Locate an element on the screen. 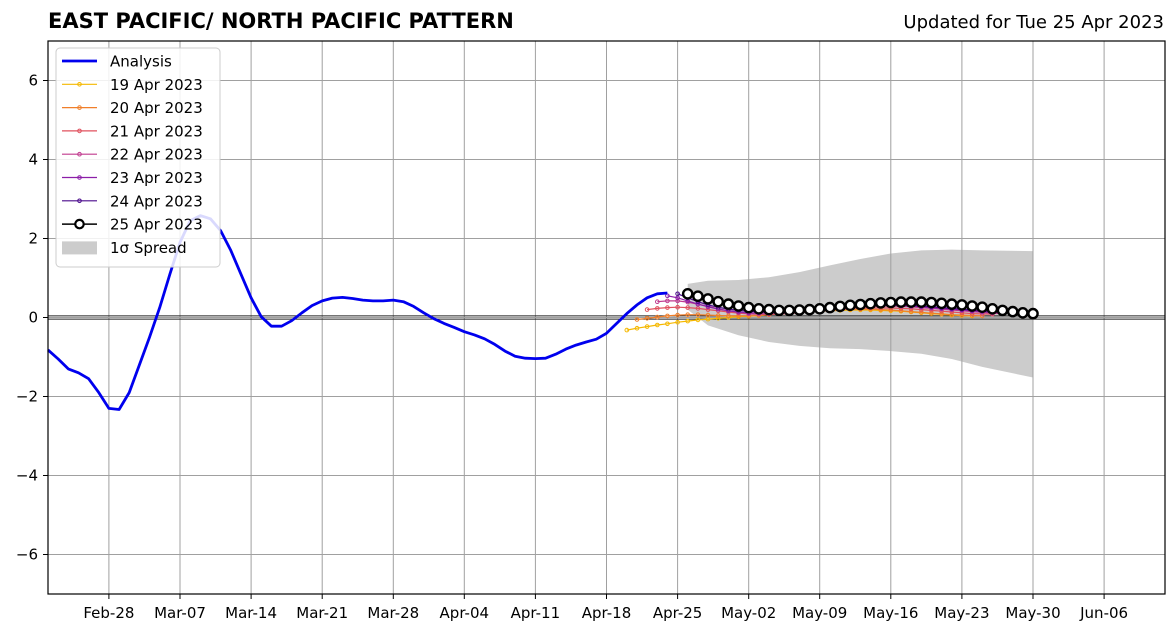  y-tick-label--2: −2 is located at coordinates (27, 397).